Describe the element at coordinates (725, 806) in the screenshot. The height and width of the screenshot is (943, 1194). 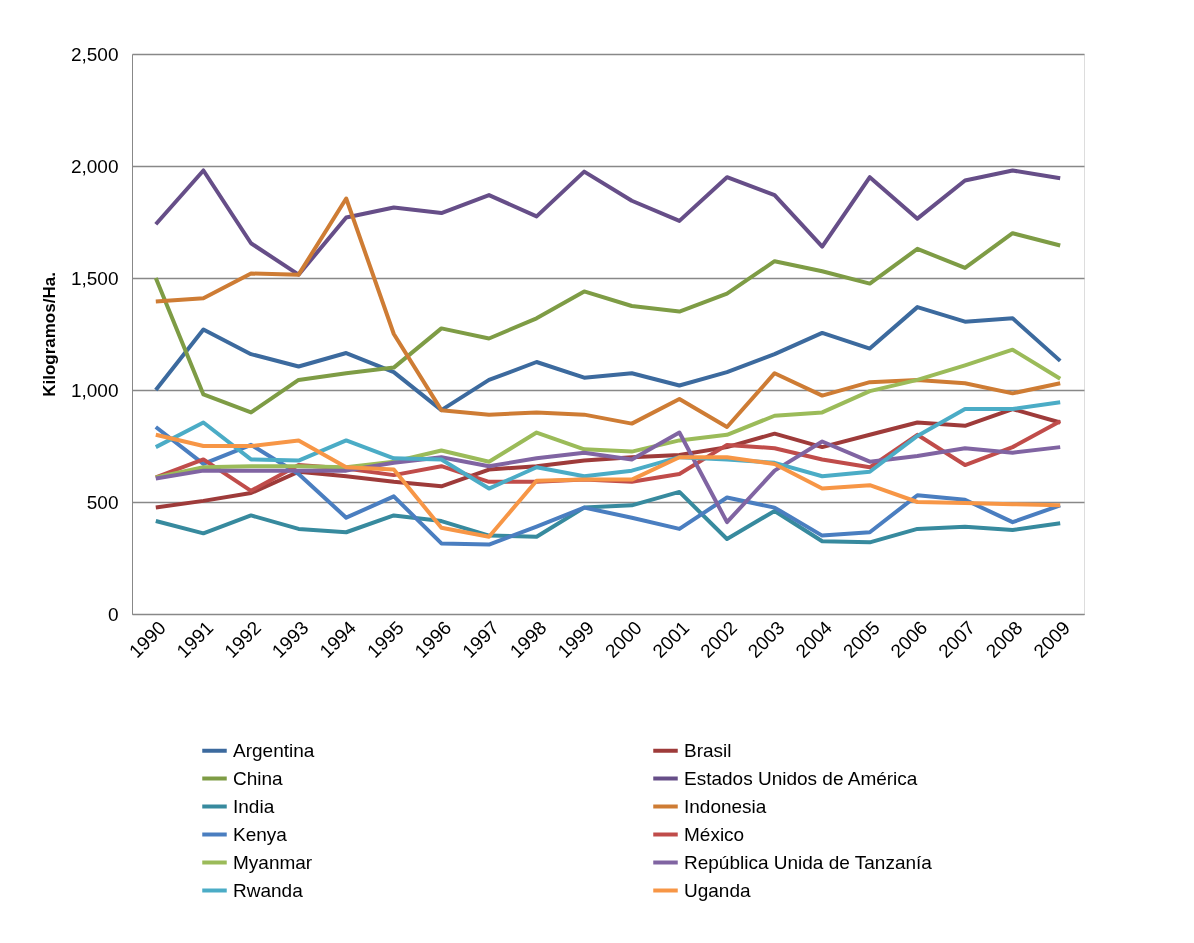
I see `legend-label: Indonesia` at that location.